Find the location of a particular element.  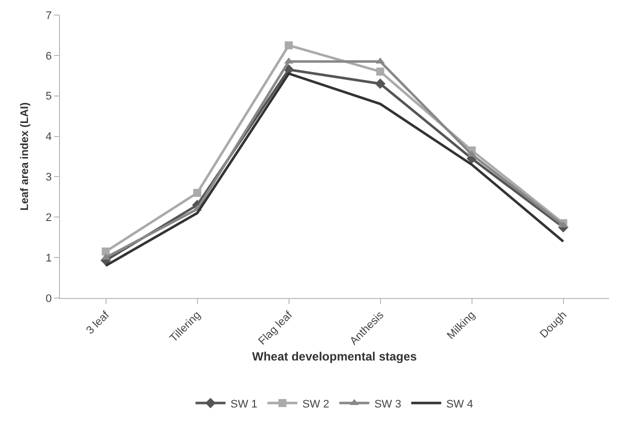

y-tick-label: 3 is located at coordinates (49, 178).